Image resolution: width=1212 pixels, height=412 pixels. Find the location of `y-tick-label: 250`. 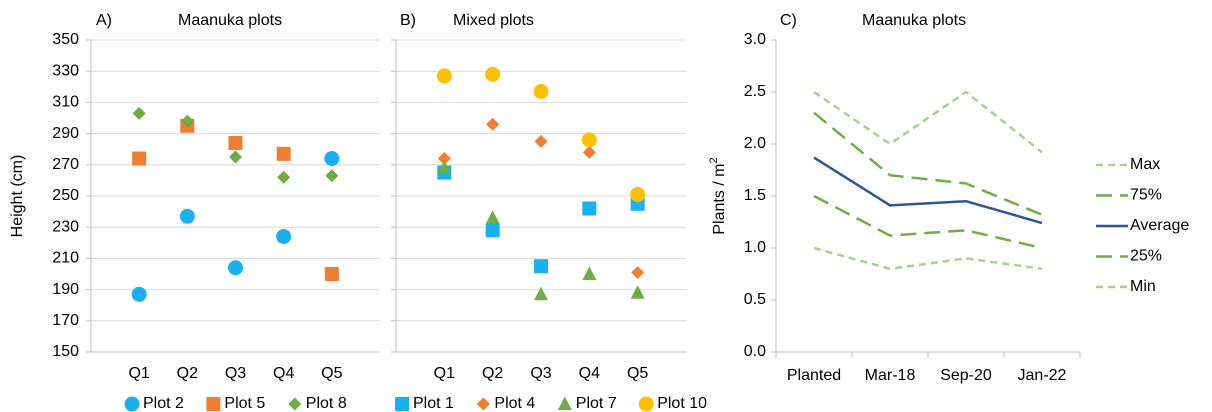

y-tick-label: 250 is located at coordinates (65, 195).